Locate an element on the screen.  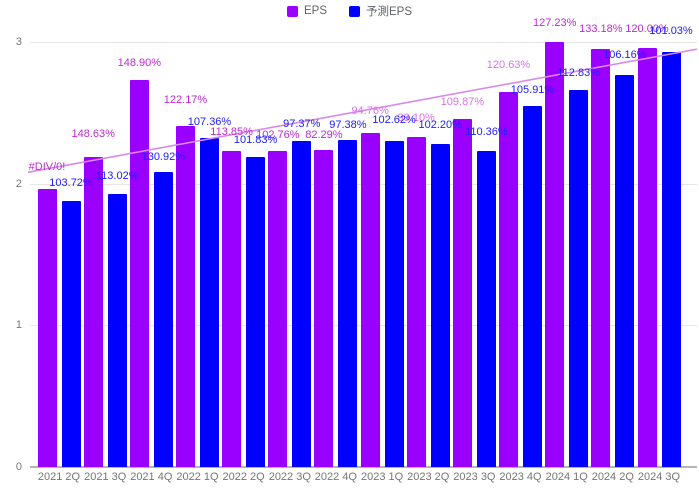
eps-bar-label: 148.63% is located at coordinates (93, 133).